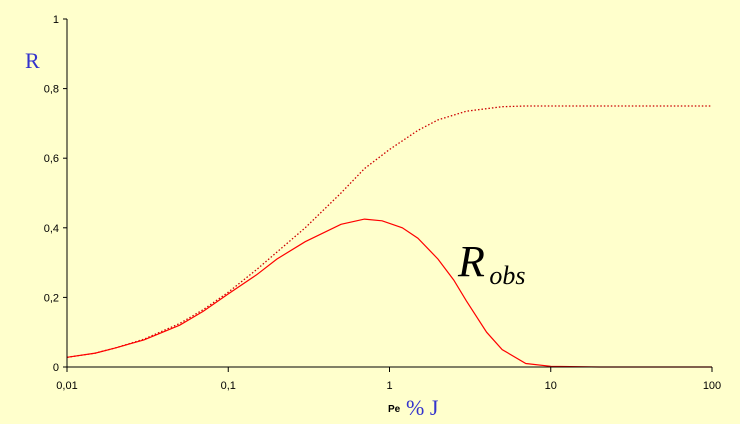 Image resolution: width=740 pixels, height=424 pixels. I want to click on robs-annotation-sub: obs, so click(507, 275).